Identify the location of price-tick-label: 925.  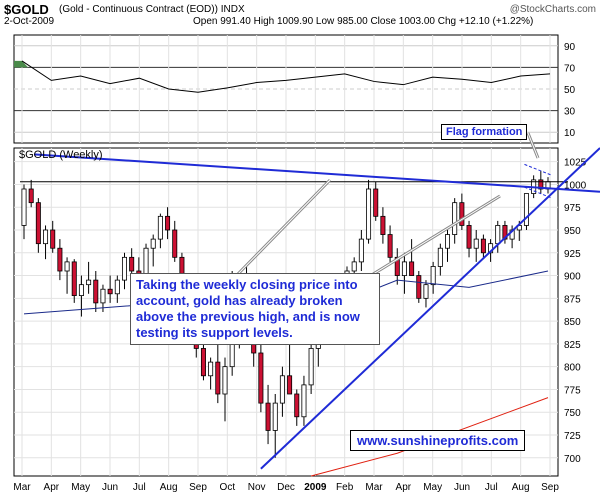
(572, 254).